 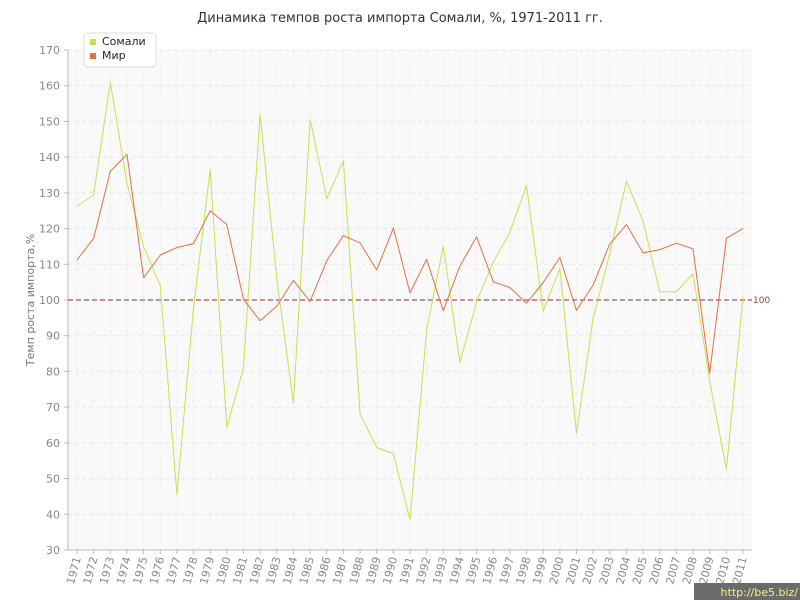 I want to click on legend-label: Сомали, so click(x=124, y=41).